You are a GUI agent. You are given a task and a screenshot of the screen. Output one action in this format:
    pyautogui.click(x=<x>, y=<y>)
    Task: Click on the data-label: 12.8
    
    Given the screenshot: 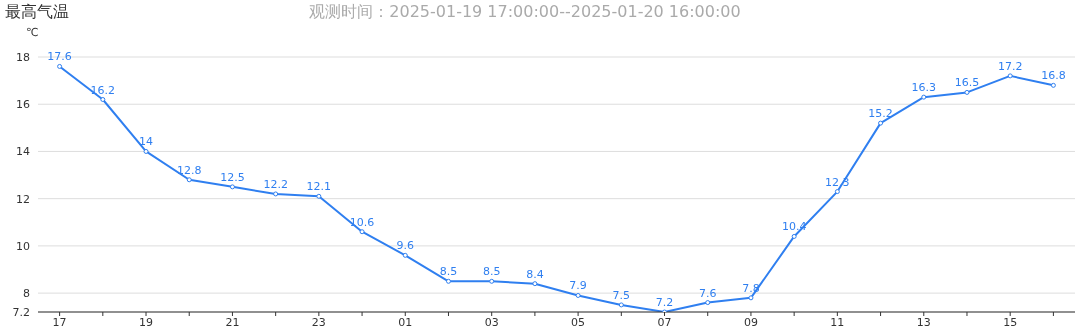 What is the action you would take?
    pyautogui.click(x=189, y=170)
    